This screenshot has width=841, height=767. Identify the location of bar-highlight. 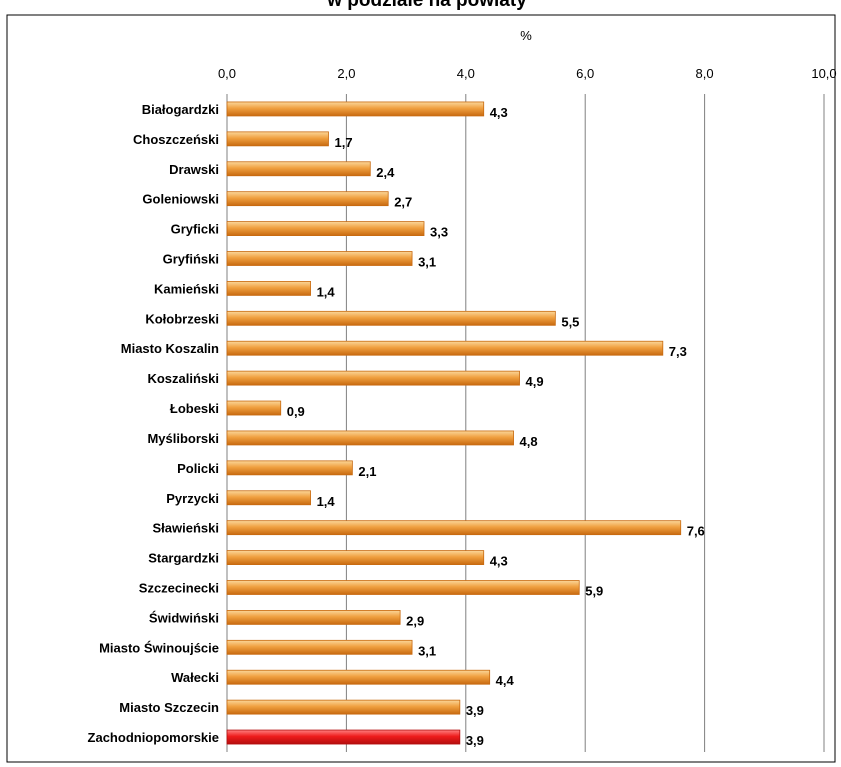
(343, 737).